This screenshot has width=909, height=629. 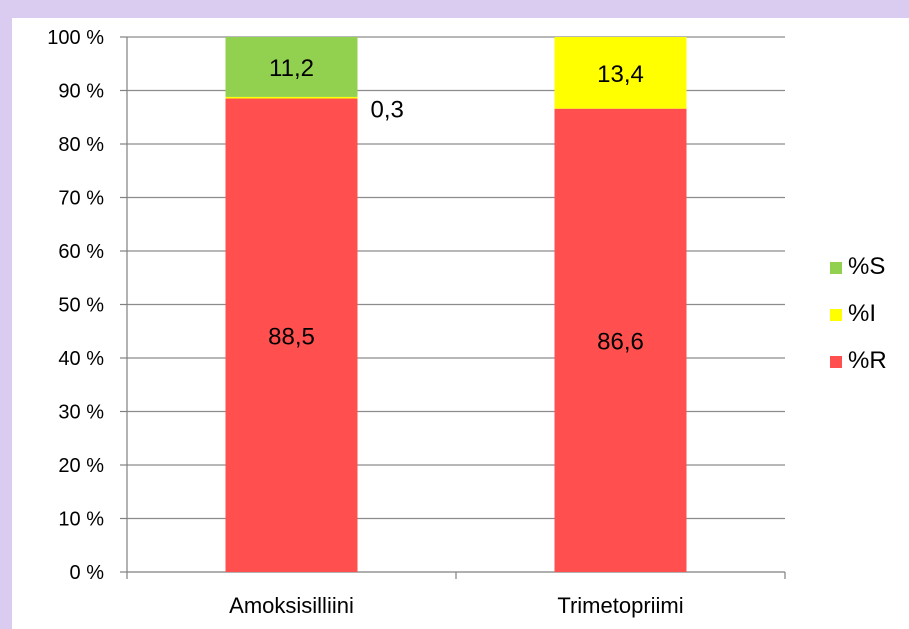 I want to click on legend-label: %I, so click(x=862, y=313).